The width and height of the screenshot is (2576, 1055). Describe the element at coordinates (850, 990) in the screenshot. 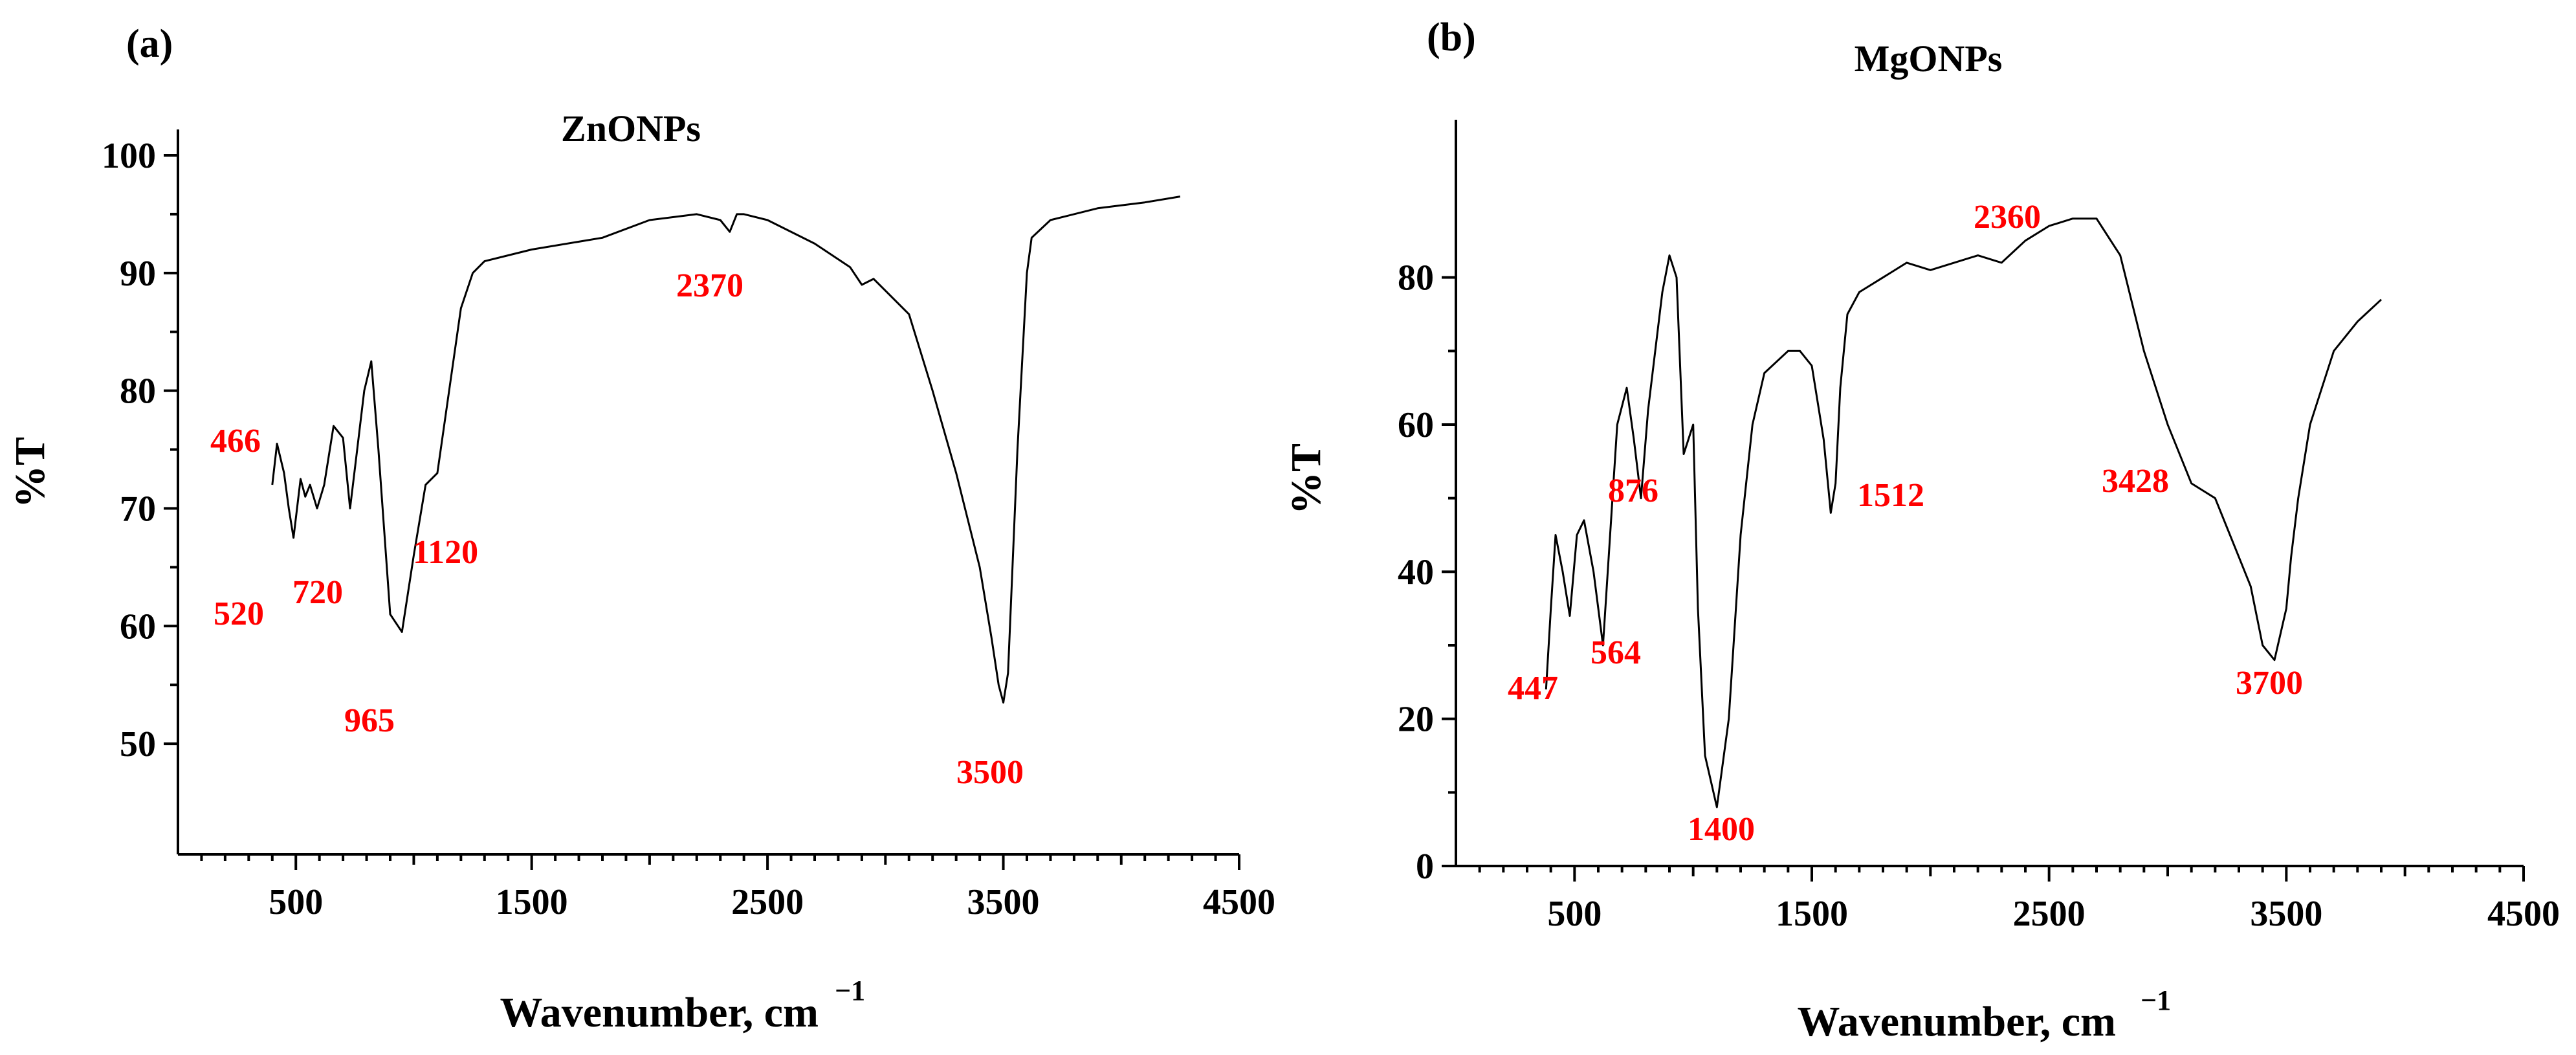

I see `panel-a-x-axis-title-sup: −1` at that location.